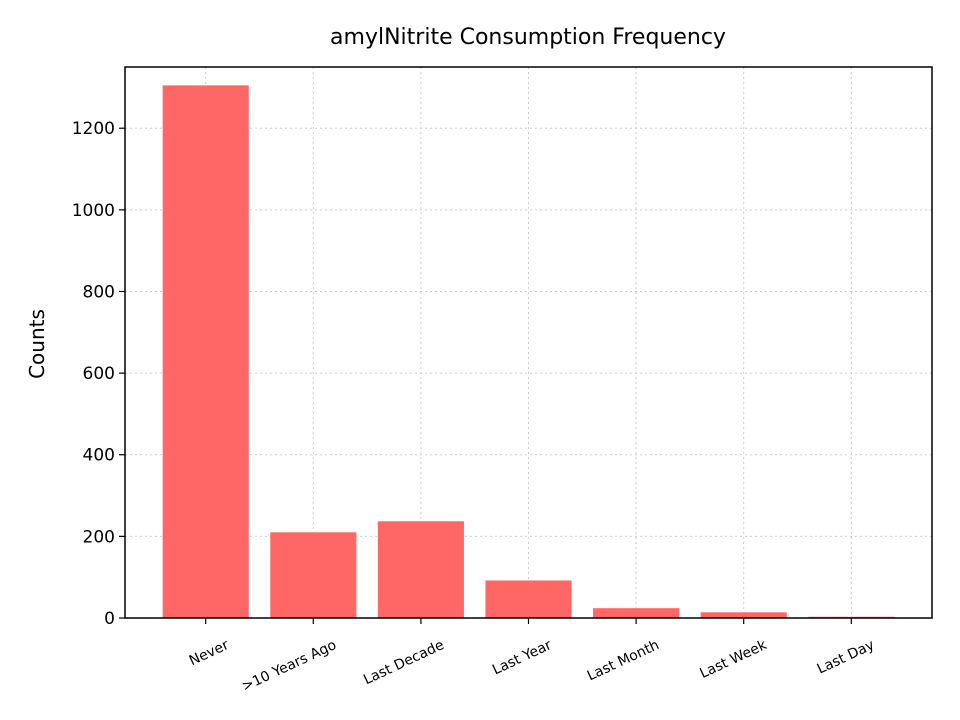 The width and height of the screenshot is (960, 720). Describe the element at coordinates (93, 129) in the screenshot. I see `y-tick-label: 1200` at that location.